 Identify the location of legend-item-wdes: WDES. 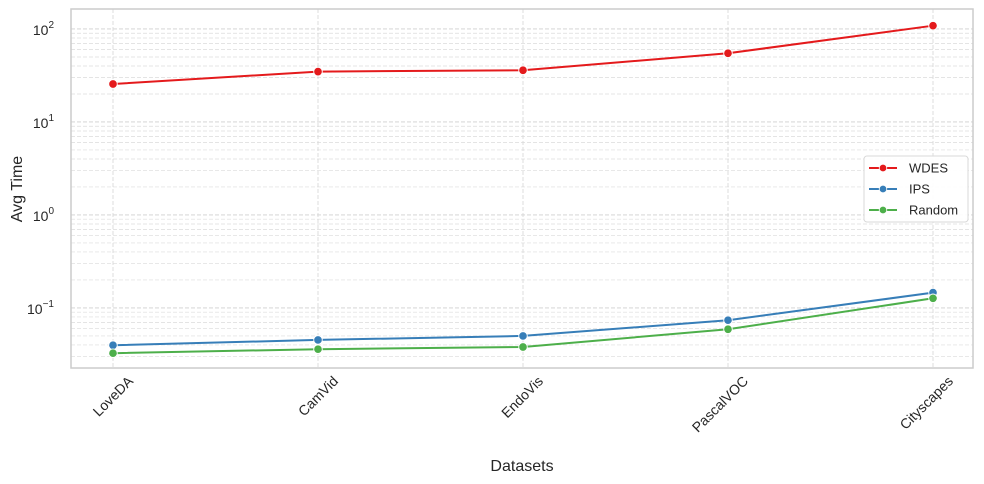
(908, 168).